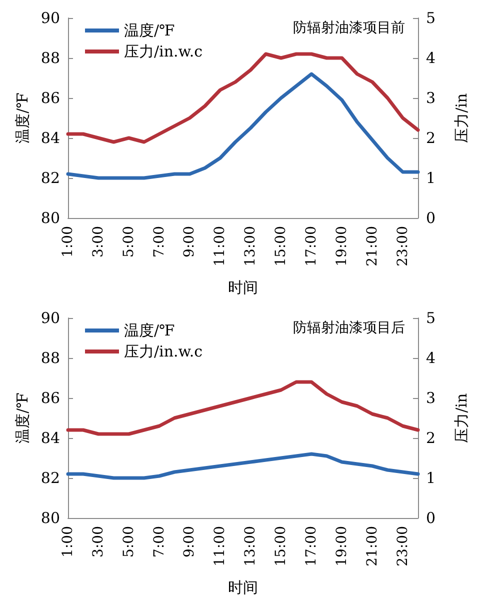  Describe the element at coordinates (349, 28) in the screenshot. I see `chart-title: 防辐射油漆项目前` at that location.